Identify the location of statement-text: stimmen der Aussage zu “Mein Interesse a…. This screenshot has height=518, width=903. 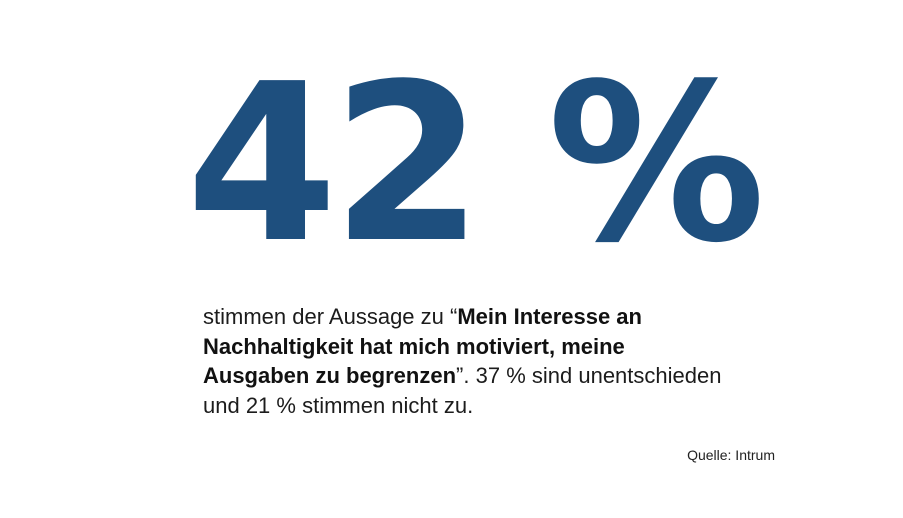
(463, 361).